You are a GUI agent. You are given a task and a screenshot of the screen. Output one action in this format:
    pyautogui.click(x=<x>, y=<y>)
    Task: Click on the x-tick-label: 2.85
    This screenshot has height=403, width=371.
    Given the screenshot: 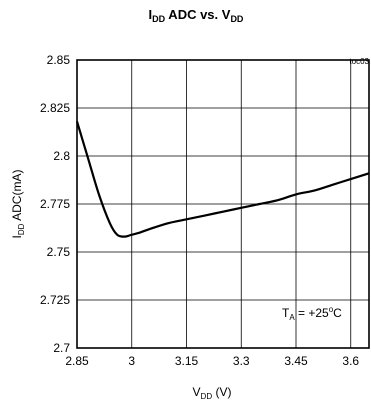 What is the action you would take?
    pyautogui.click(x=77, y=361)
    